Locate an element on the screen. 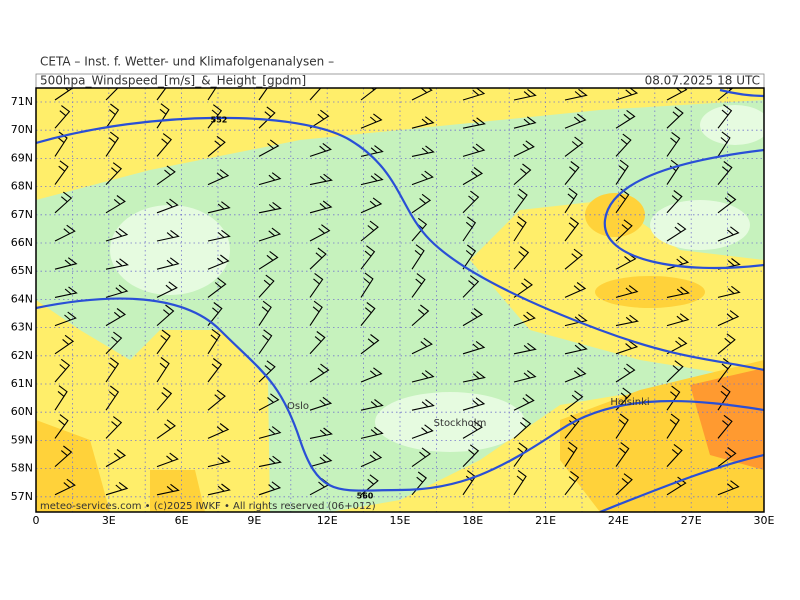 The width and height of the screenshot is (800, 600). lon-label: 15E is located at coordinates (400, 520).